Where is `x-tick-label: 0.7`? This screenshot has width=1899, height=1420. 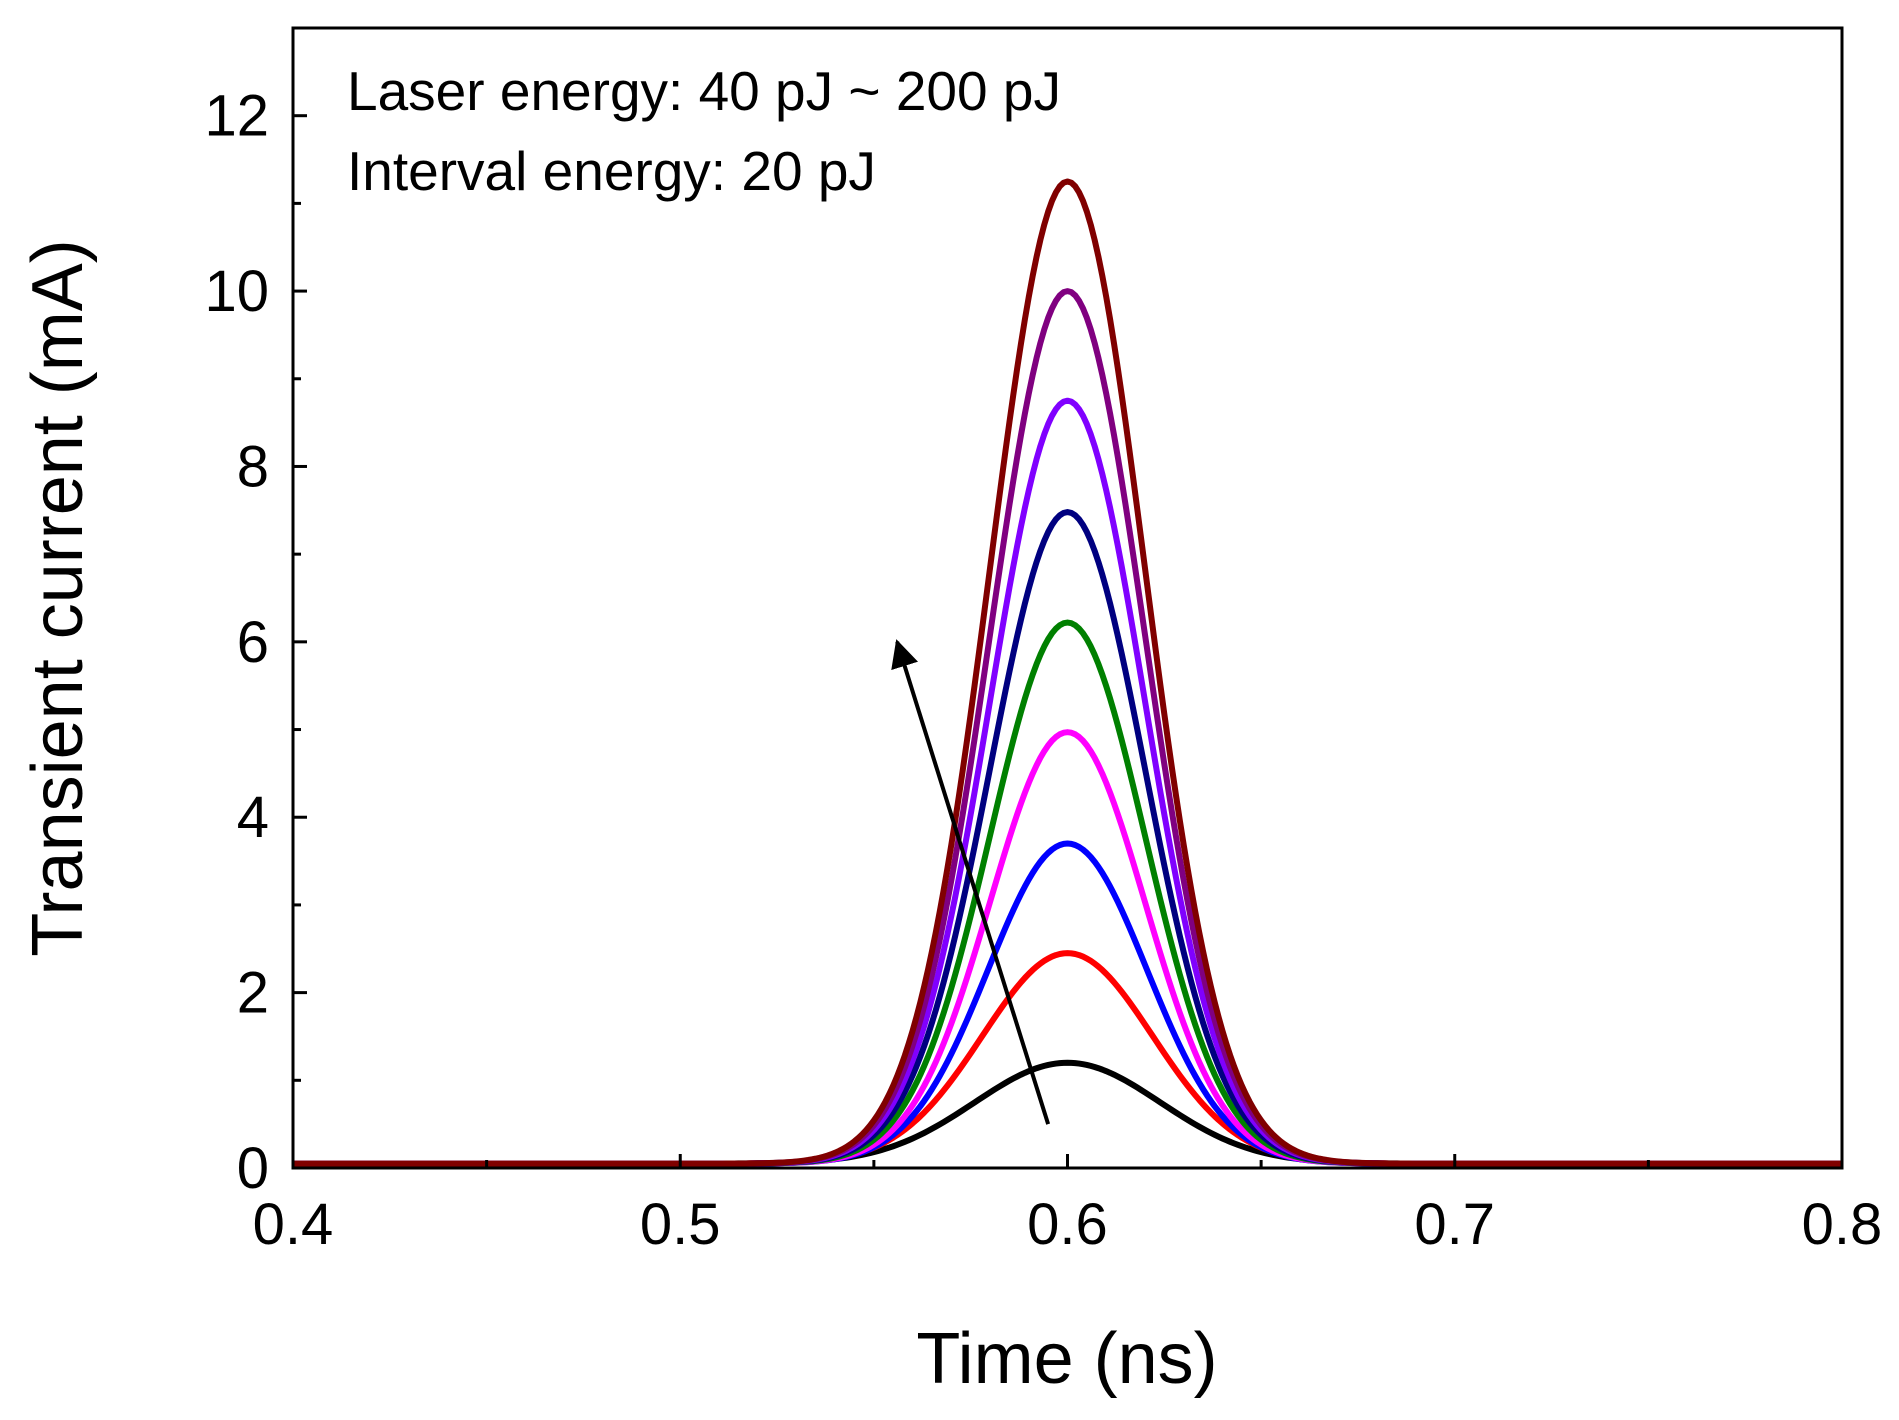 x-tick-label: 0.7 is located at coordinates (1454, 1224).